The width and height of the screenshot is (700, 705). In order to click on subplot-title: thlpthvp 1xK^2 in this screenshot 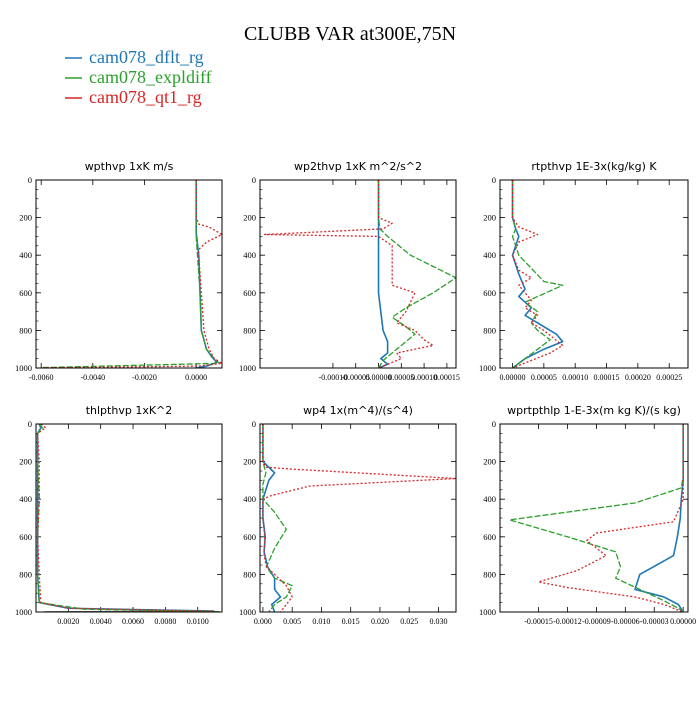, I will do `click(129, 410)`.